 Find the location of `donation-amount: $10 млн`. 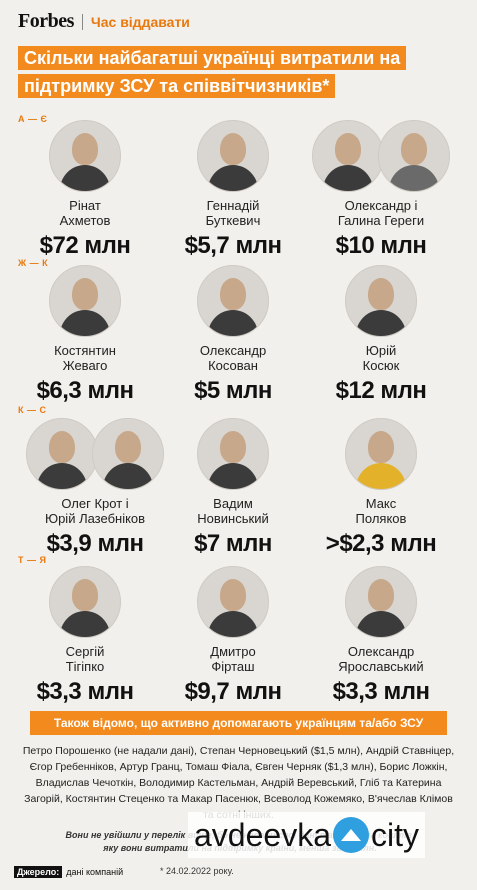

donation-amount: $10 млн is located at coordinates (381, 245).